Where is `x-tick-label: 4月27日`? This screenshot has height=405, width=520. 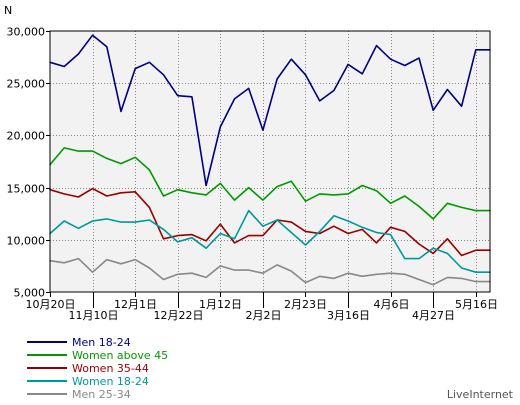
x-tick-label: 4月27日 is located at coordinates (433, 315).